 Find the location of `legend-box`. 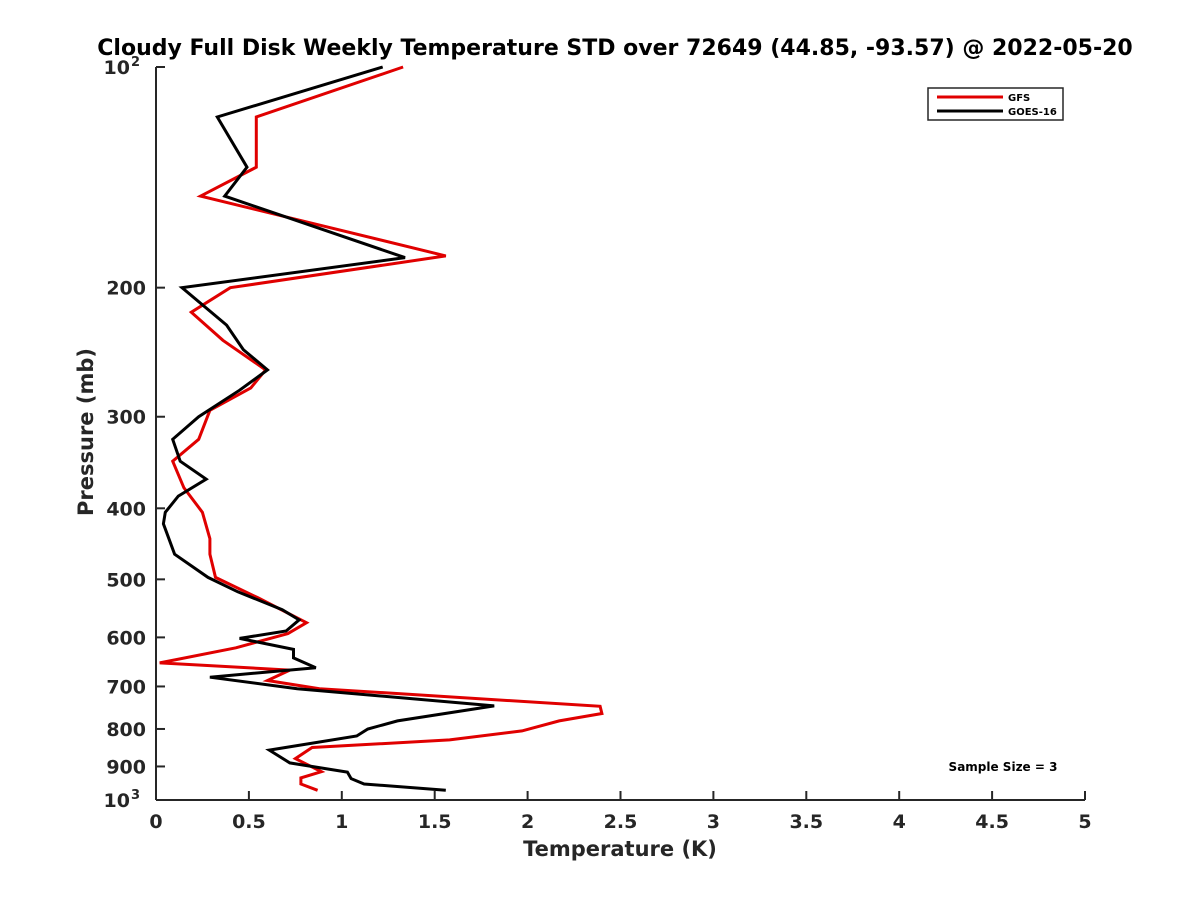

legend-box is located at coordinates (995, 104).